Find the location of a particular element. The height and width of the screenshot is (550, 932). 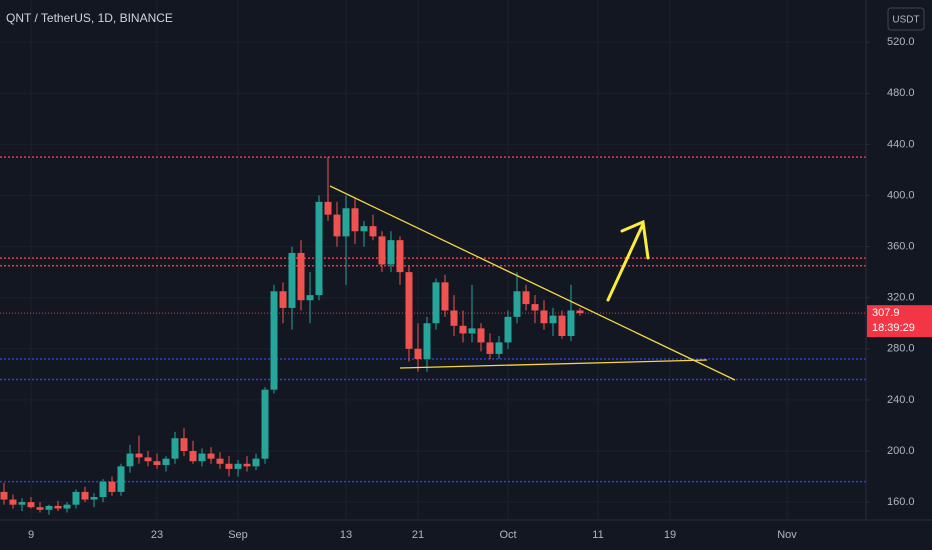

x-tick-label: 11 is located at coordinates (597, 535).